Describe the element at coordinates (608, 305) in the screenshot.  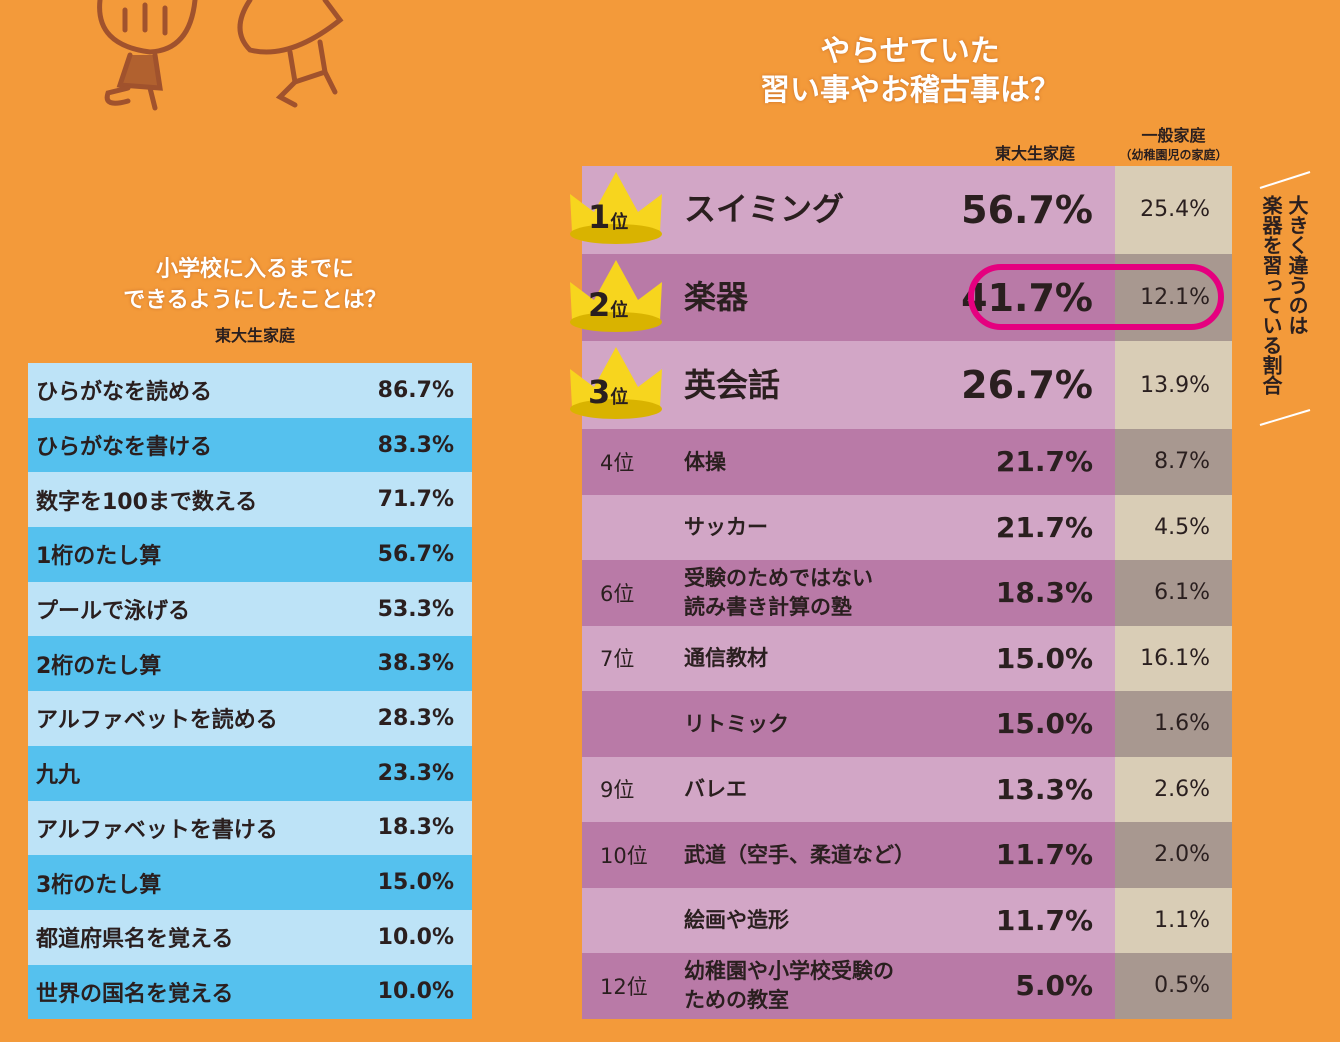
I see `rank-label: 2位` at that location.